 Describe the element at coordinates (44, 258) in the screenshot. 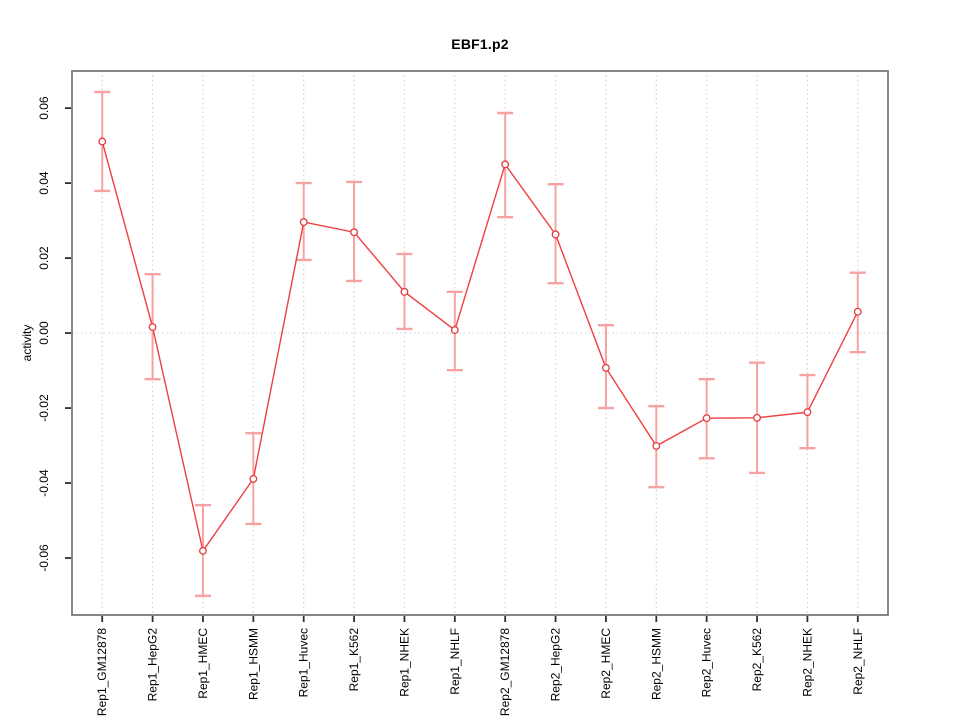

I see `y-tick-label: 0.02` at that location.